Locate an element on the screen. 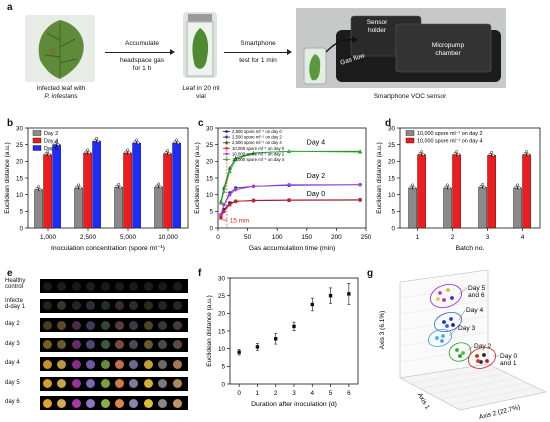 This screenshot has width=550, height=422. chart-d-x-tick-label: 1 is located at coordinates (418, 237).